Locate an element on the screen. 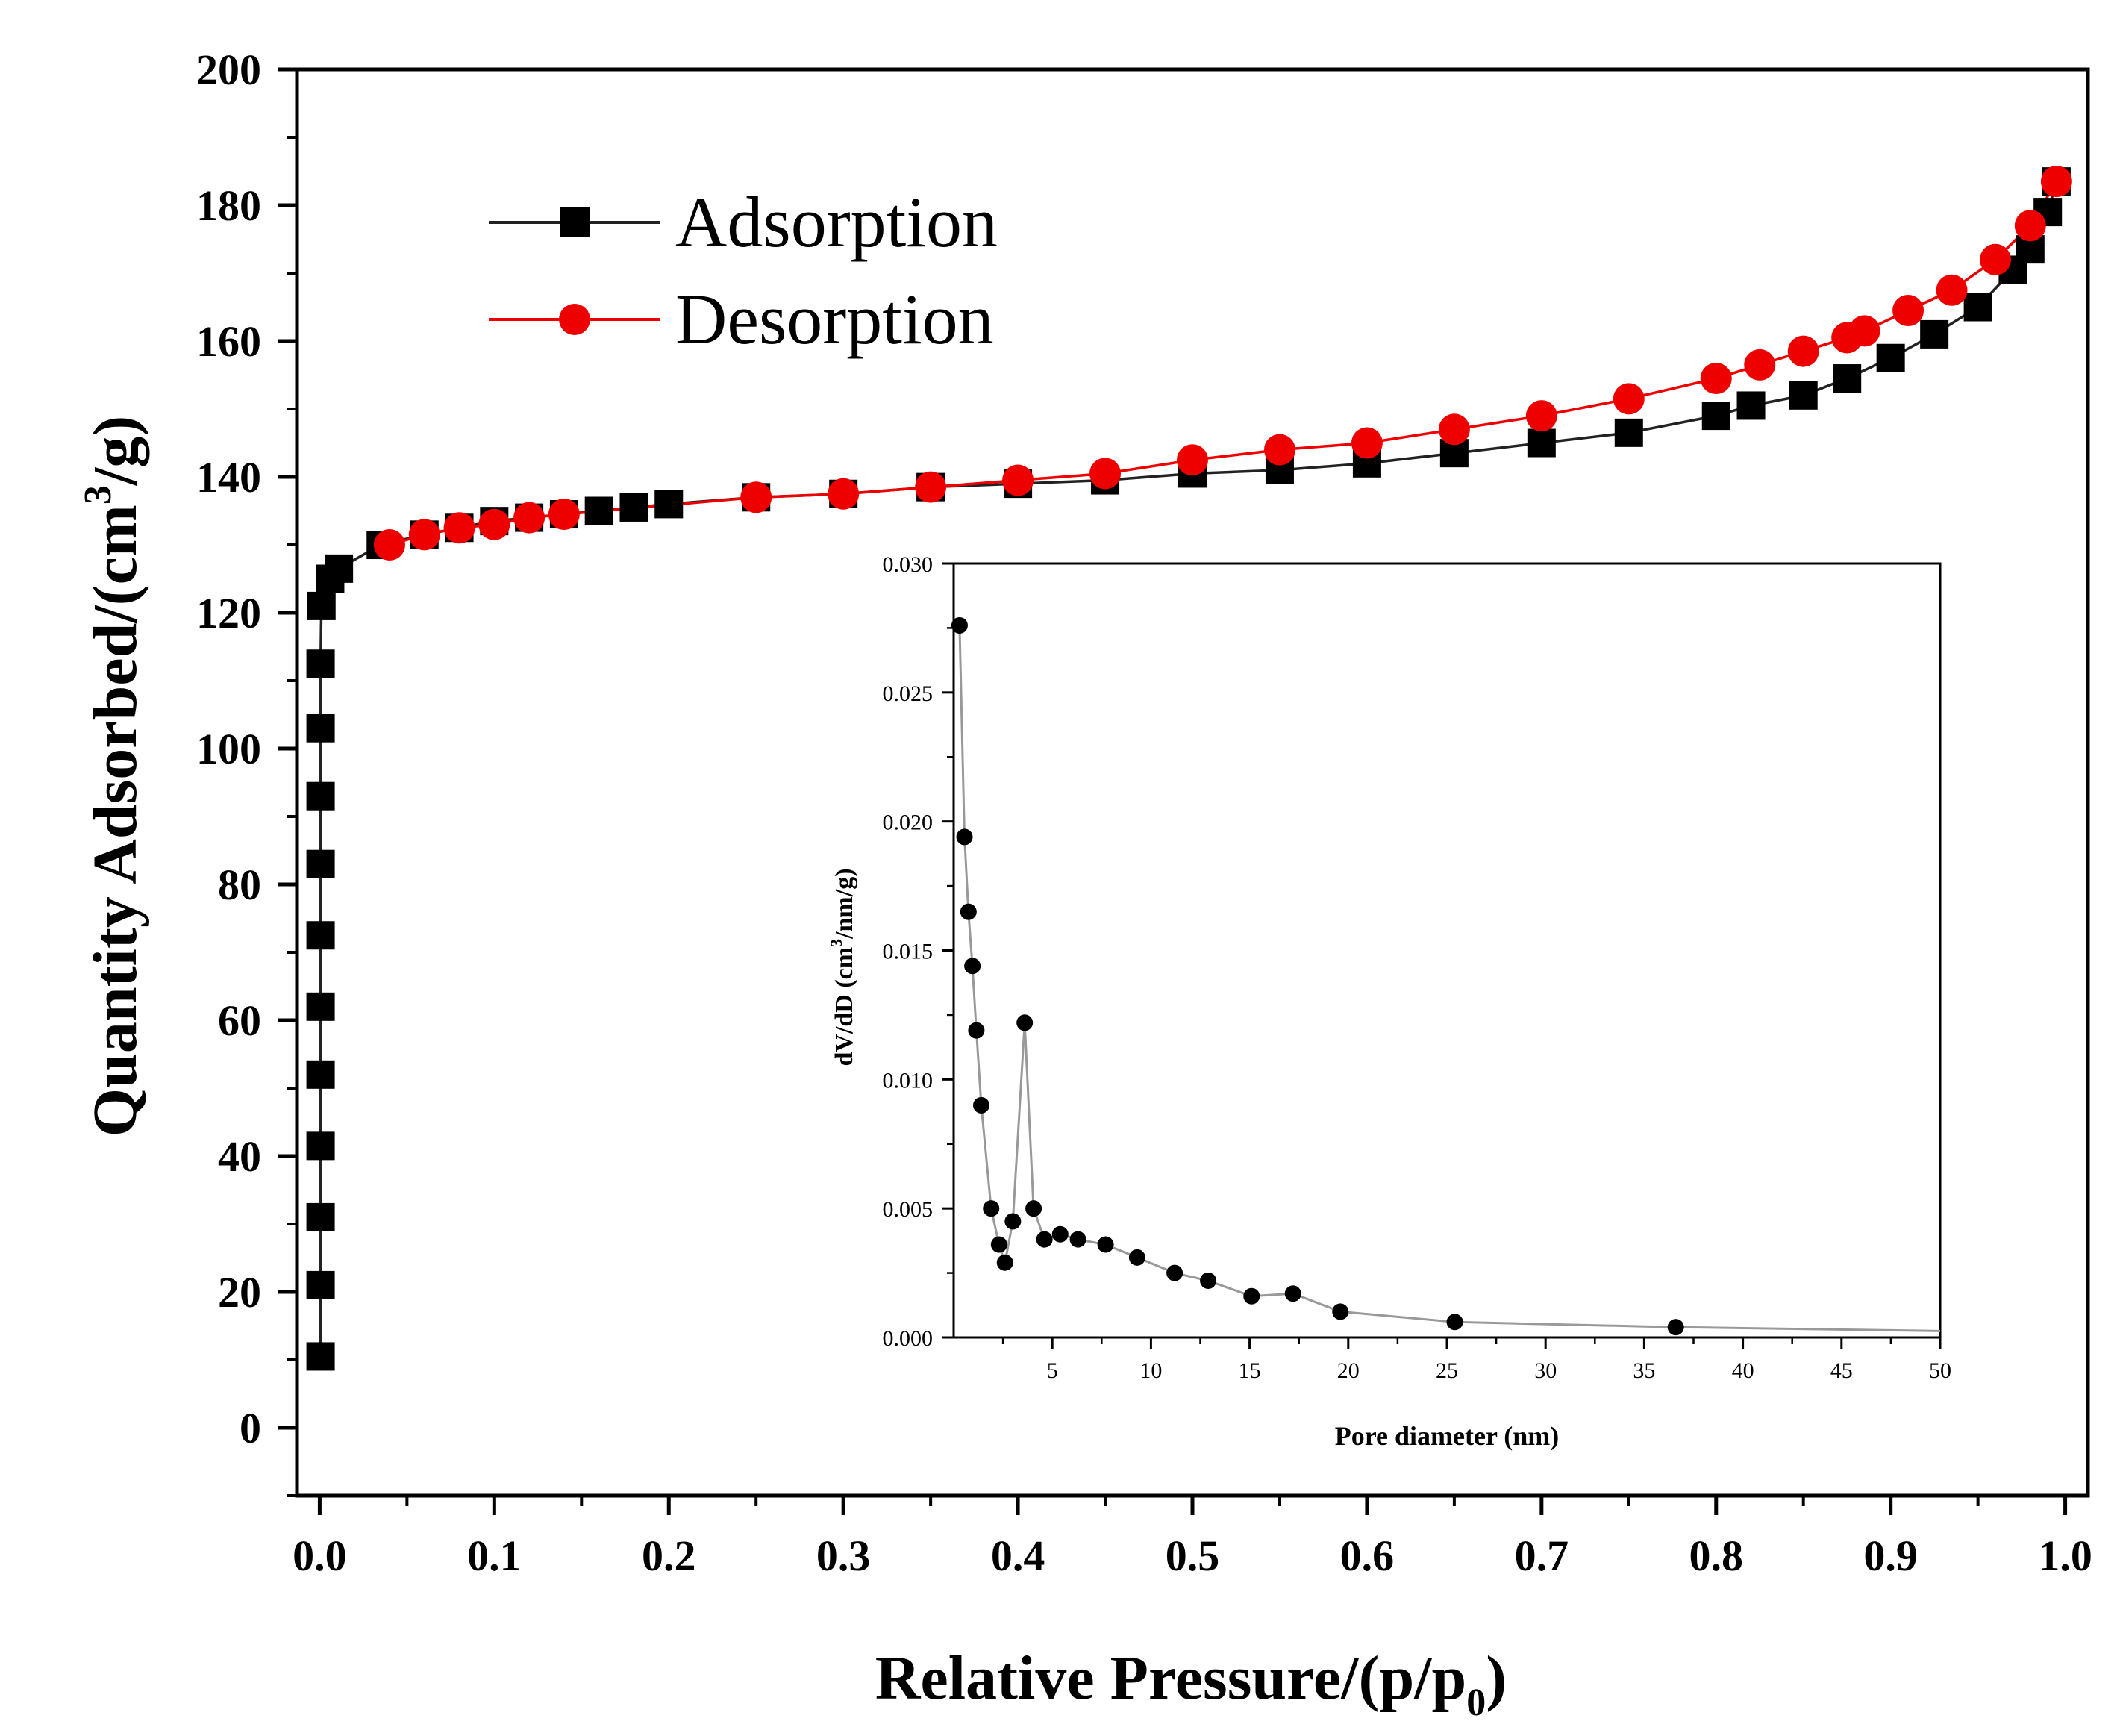 The height and width of the screenshot is (1736, 2120). main-y-tick-label: 160 is located at coordinates (228, 341).